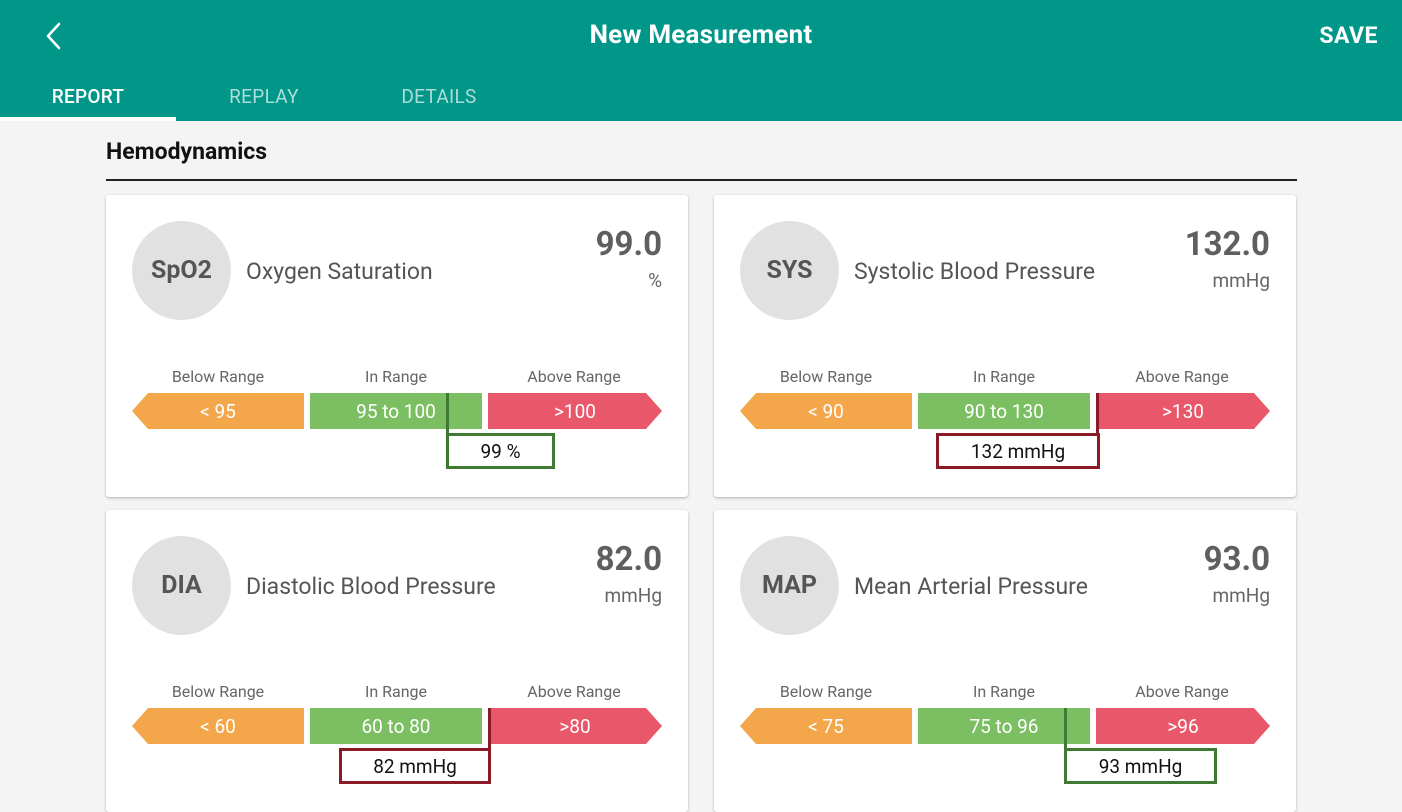 The height and width of the screenshot is (812, 1402). Describe the element at coordinates (1140, 766) in the screenshot. I see `value-marker-label: 93 mmHg` at that location.